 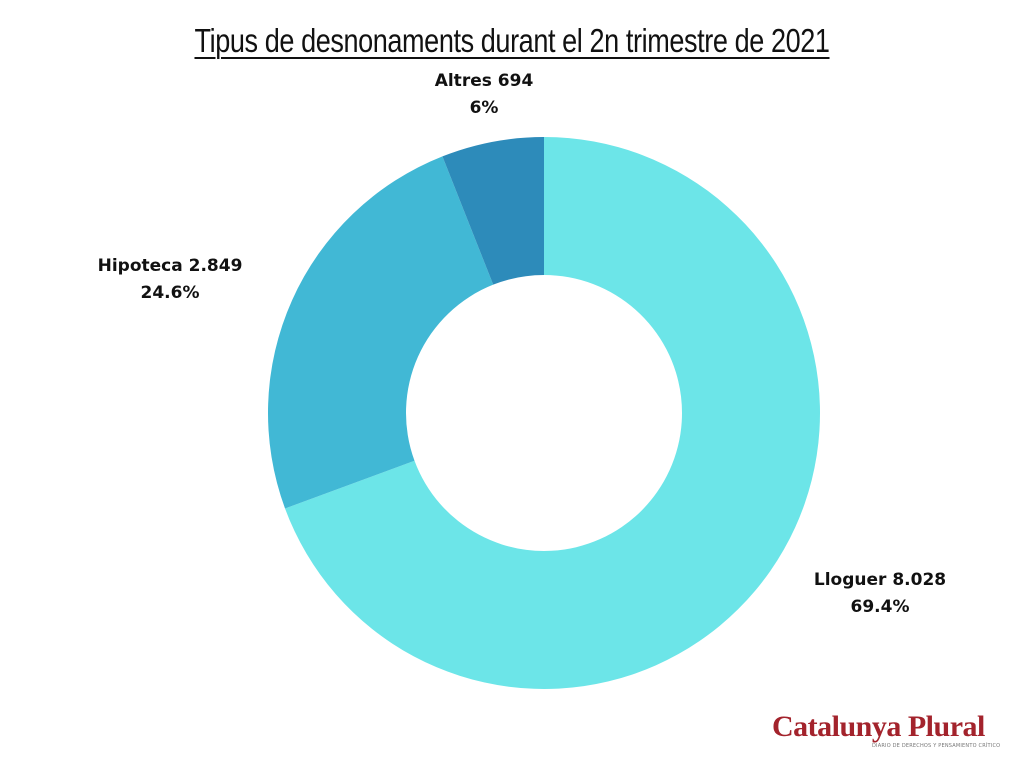 What do you see at coordinates (463, 81) in the screenshot?
I see `slice-name: Altres` at bounding box center [463, 81].